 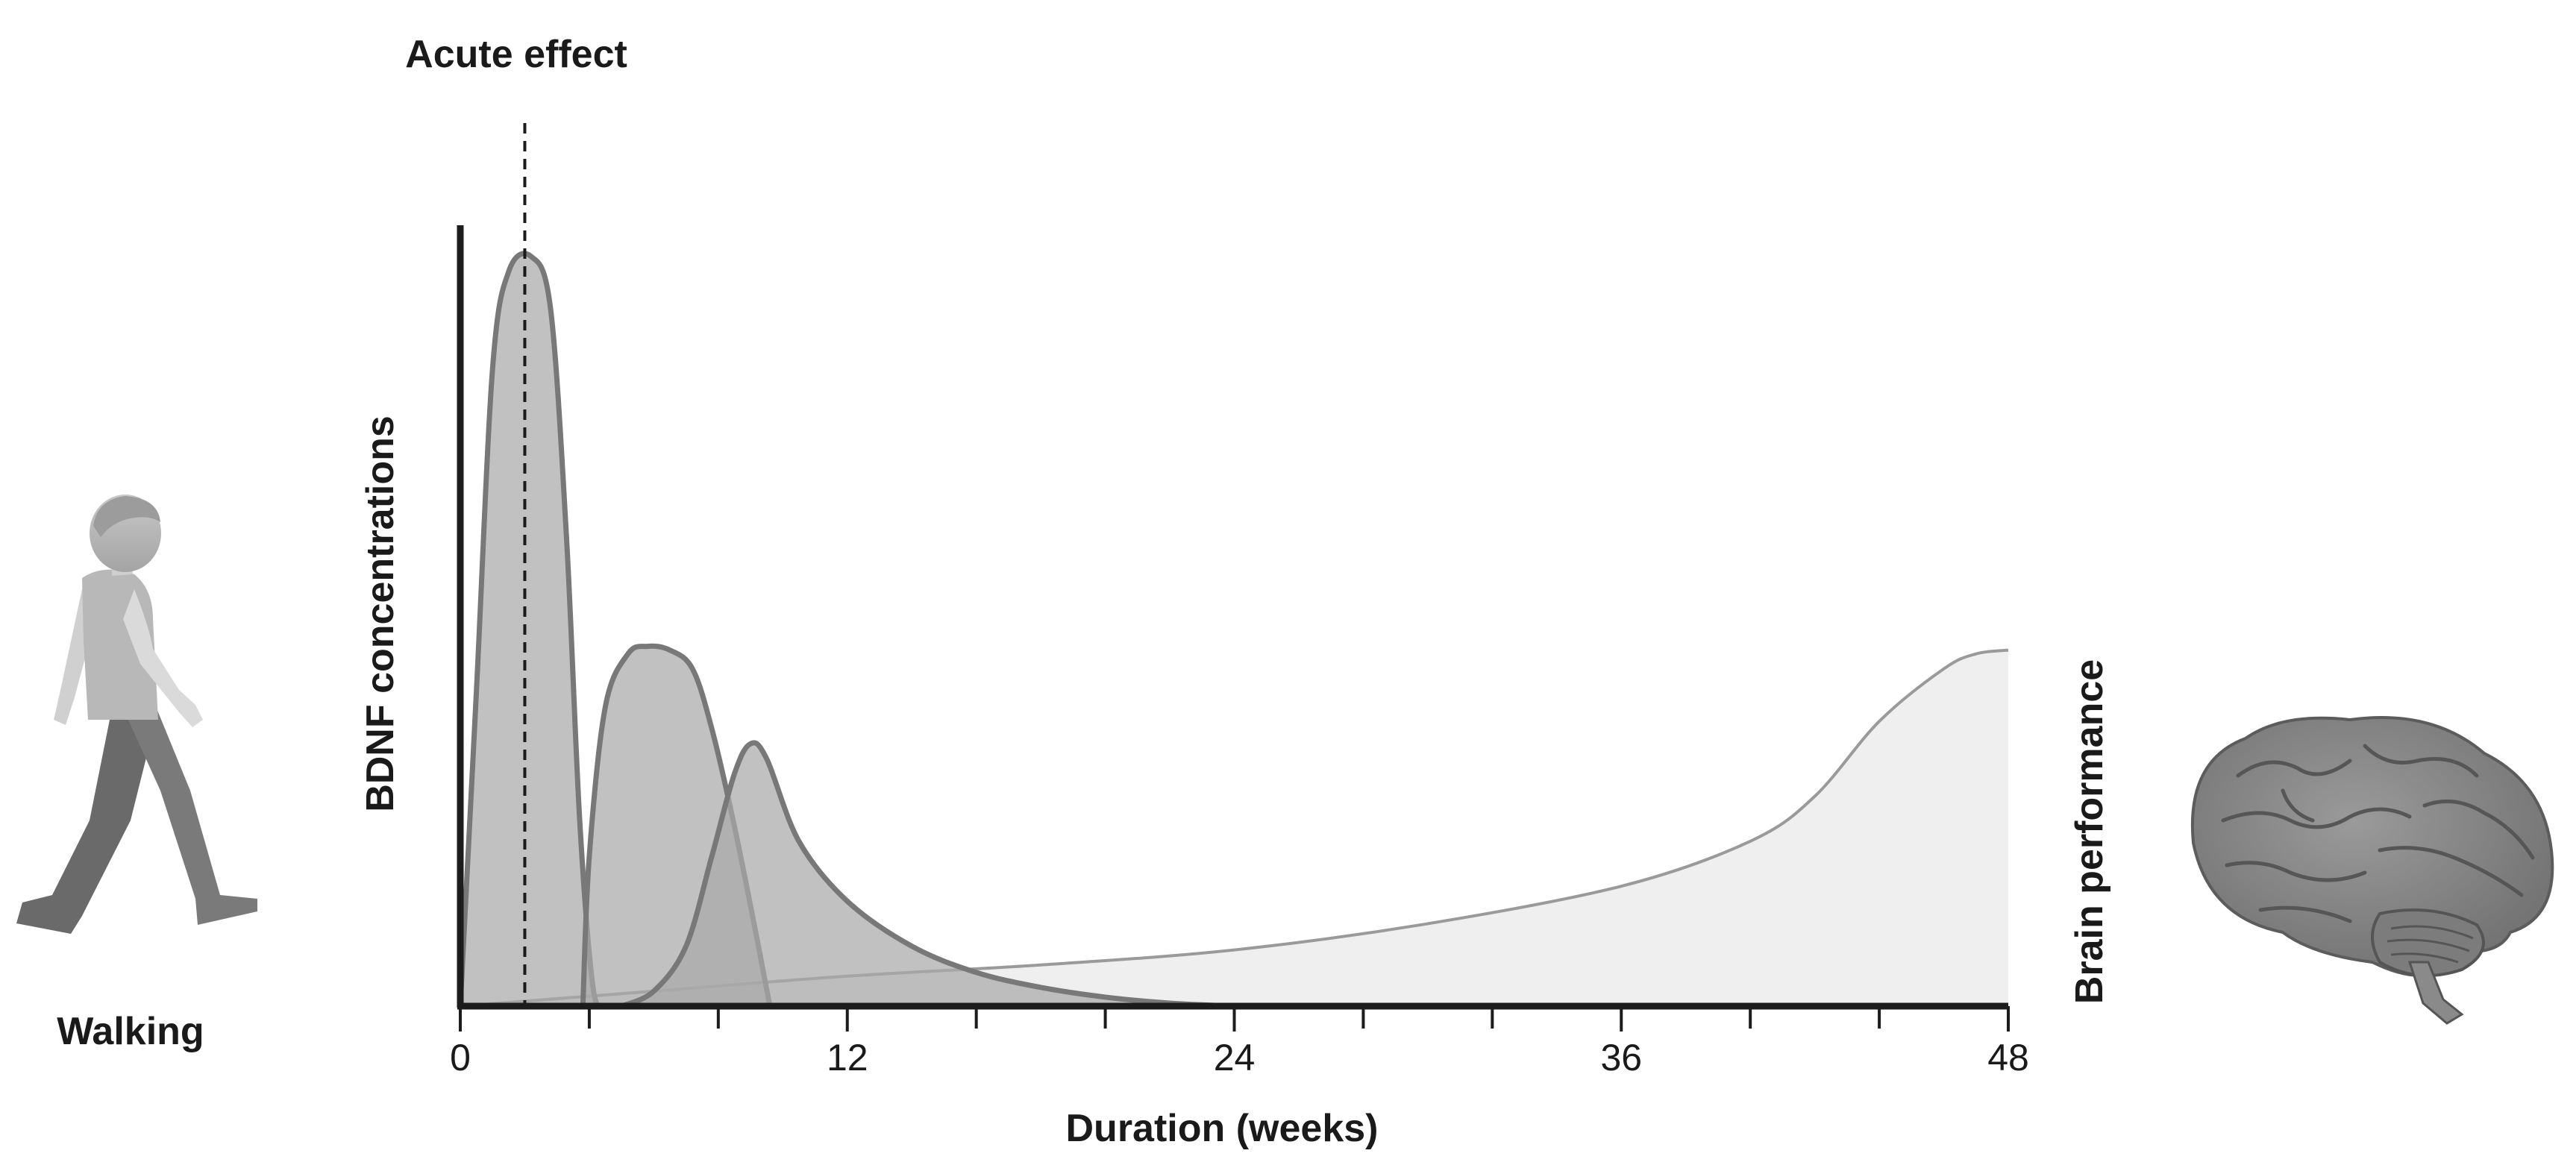 I want to click on brain-icon, so click(x=2372, y=870).